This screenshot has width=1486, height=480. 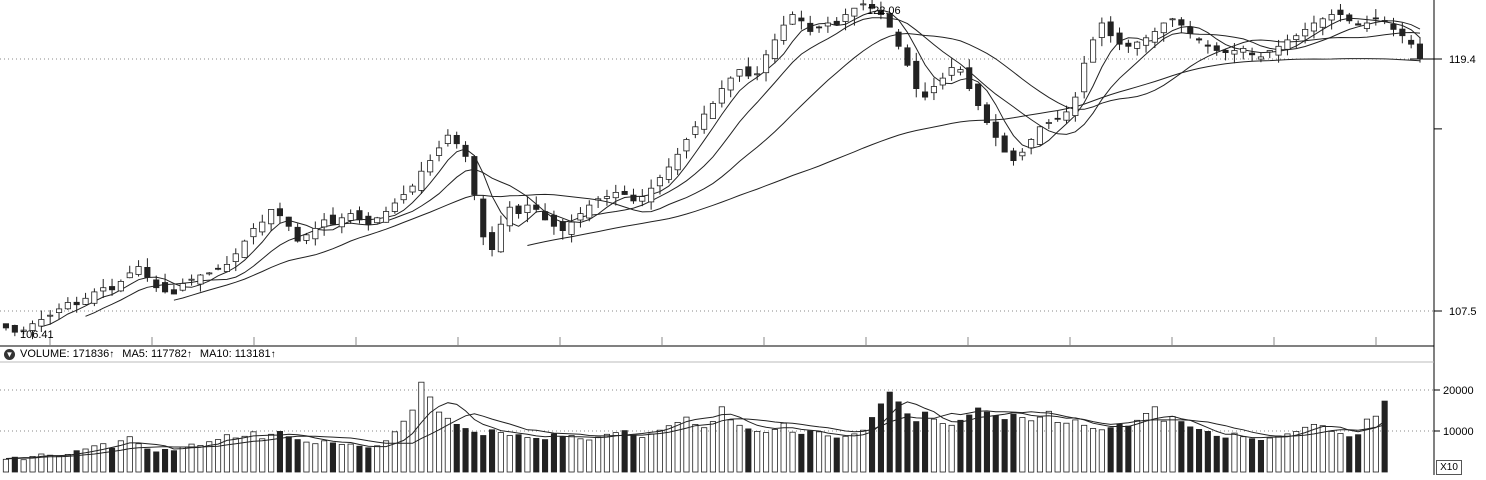 What do you see at coordinates (1463, 312) in the screenshot?
I see `y-tick-label-low: 107.5` at bounding box center [1463, 312].